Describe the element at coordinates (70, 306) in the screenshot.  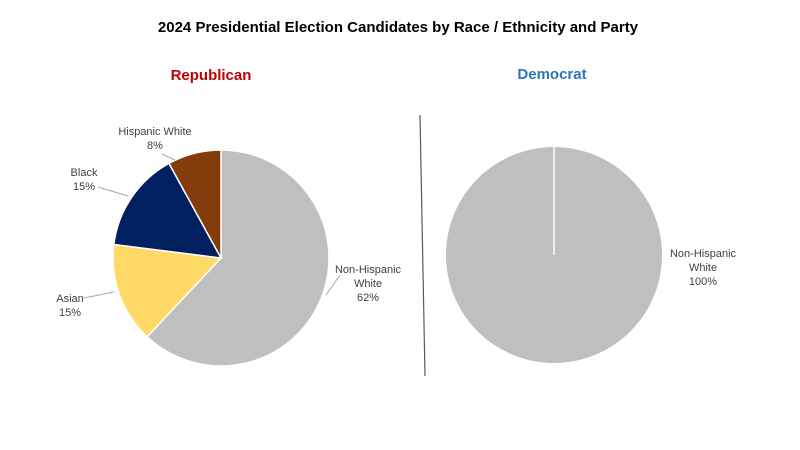
I see `republican-label-asian: Asian 15%` at that location.